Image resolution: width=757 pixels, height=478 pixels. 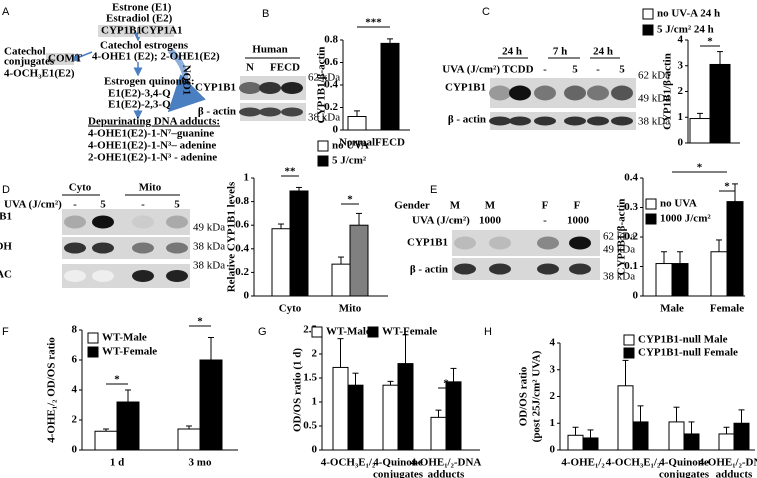 What do you see at coordinates (322, 85) in the screenshot?
I see `y-axis-label: CYP1B1/β-actin` at bounding box center [322, 85].